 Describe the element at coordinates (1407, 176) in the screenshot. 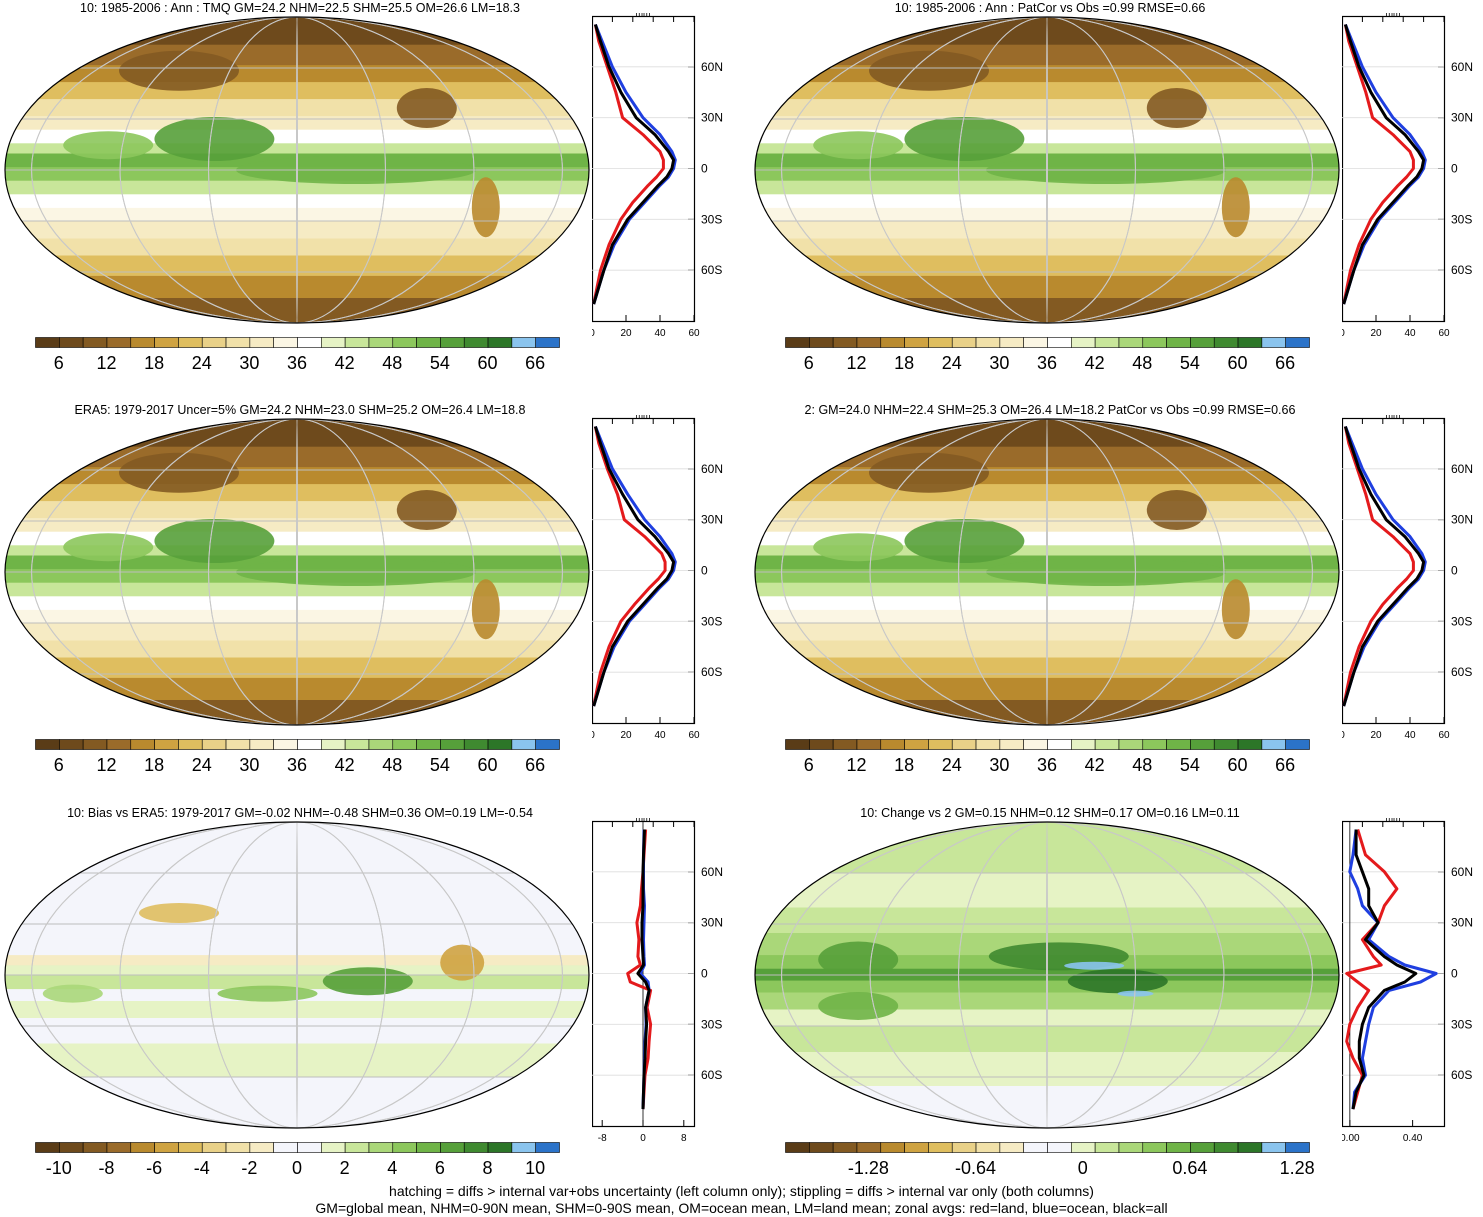

I see `zonal-average-plot: mm 0 20 40 60 60N 30N 0 30S 60S` at that location.